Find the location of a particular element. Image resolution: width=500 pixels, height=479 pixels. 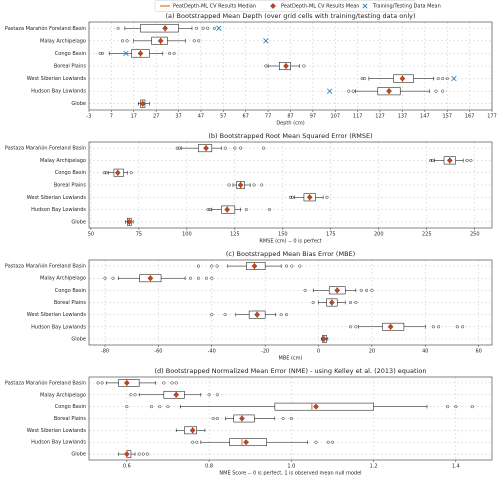

y-tick-label: Pastaza Marañón Foreland Basin is located at coordinates (45, 148).